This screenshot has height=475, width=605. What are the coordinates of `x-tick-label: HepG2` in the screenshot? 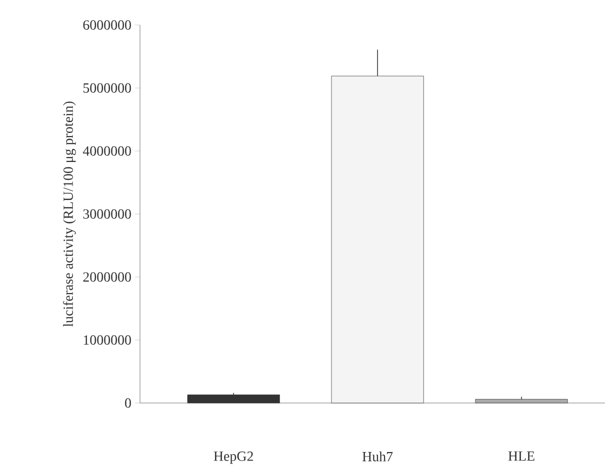 It's located at (233, 458).